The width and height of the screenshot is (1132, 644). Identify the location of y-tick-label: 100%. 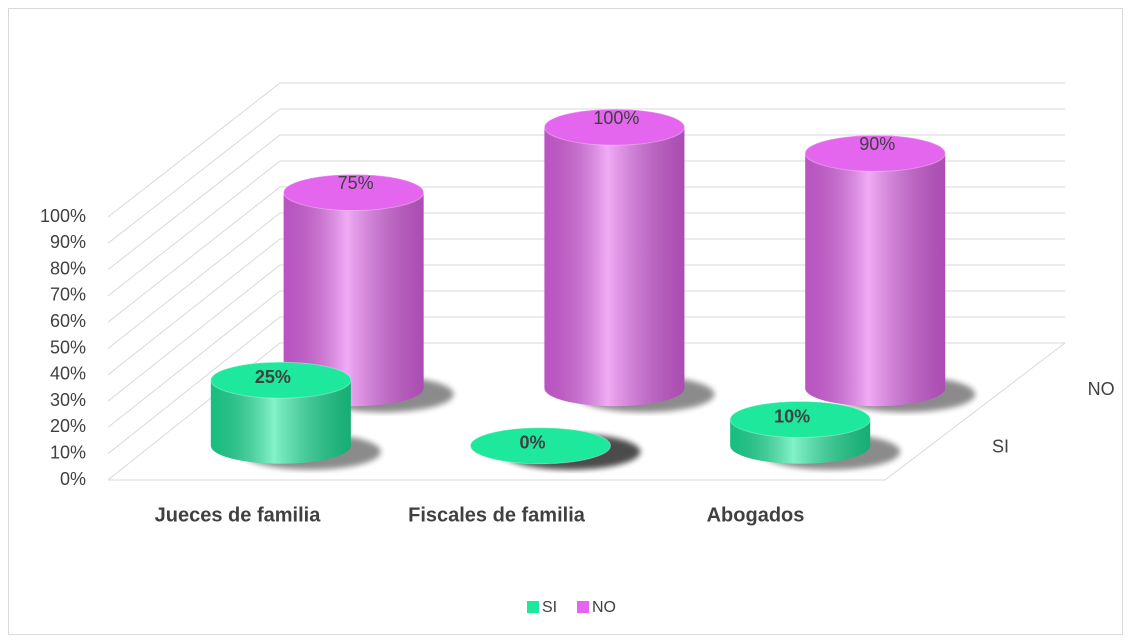
(63, 216).